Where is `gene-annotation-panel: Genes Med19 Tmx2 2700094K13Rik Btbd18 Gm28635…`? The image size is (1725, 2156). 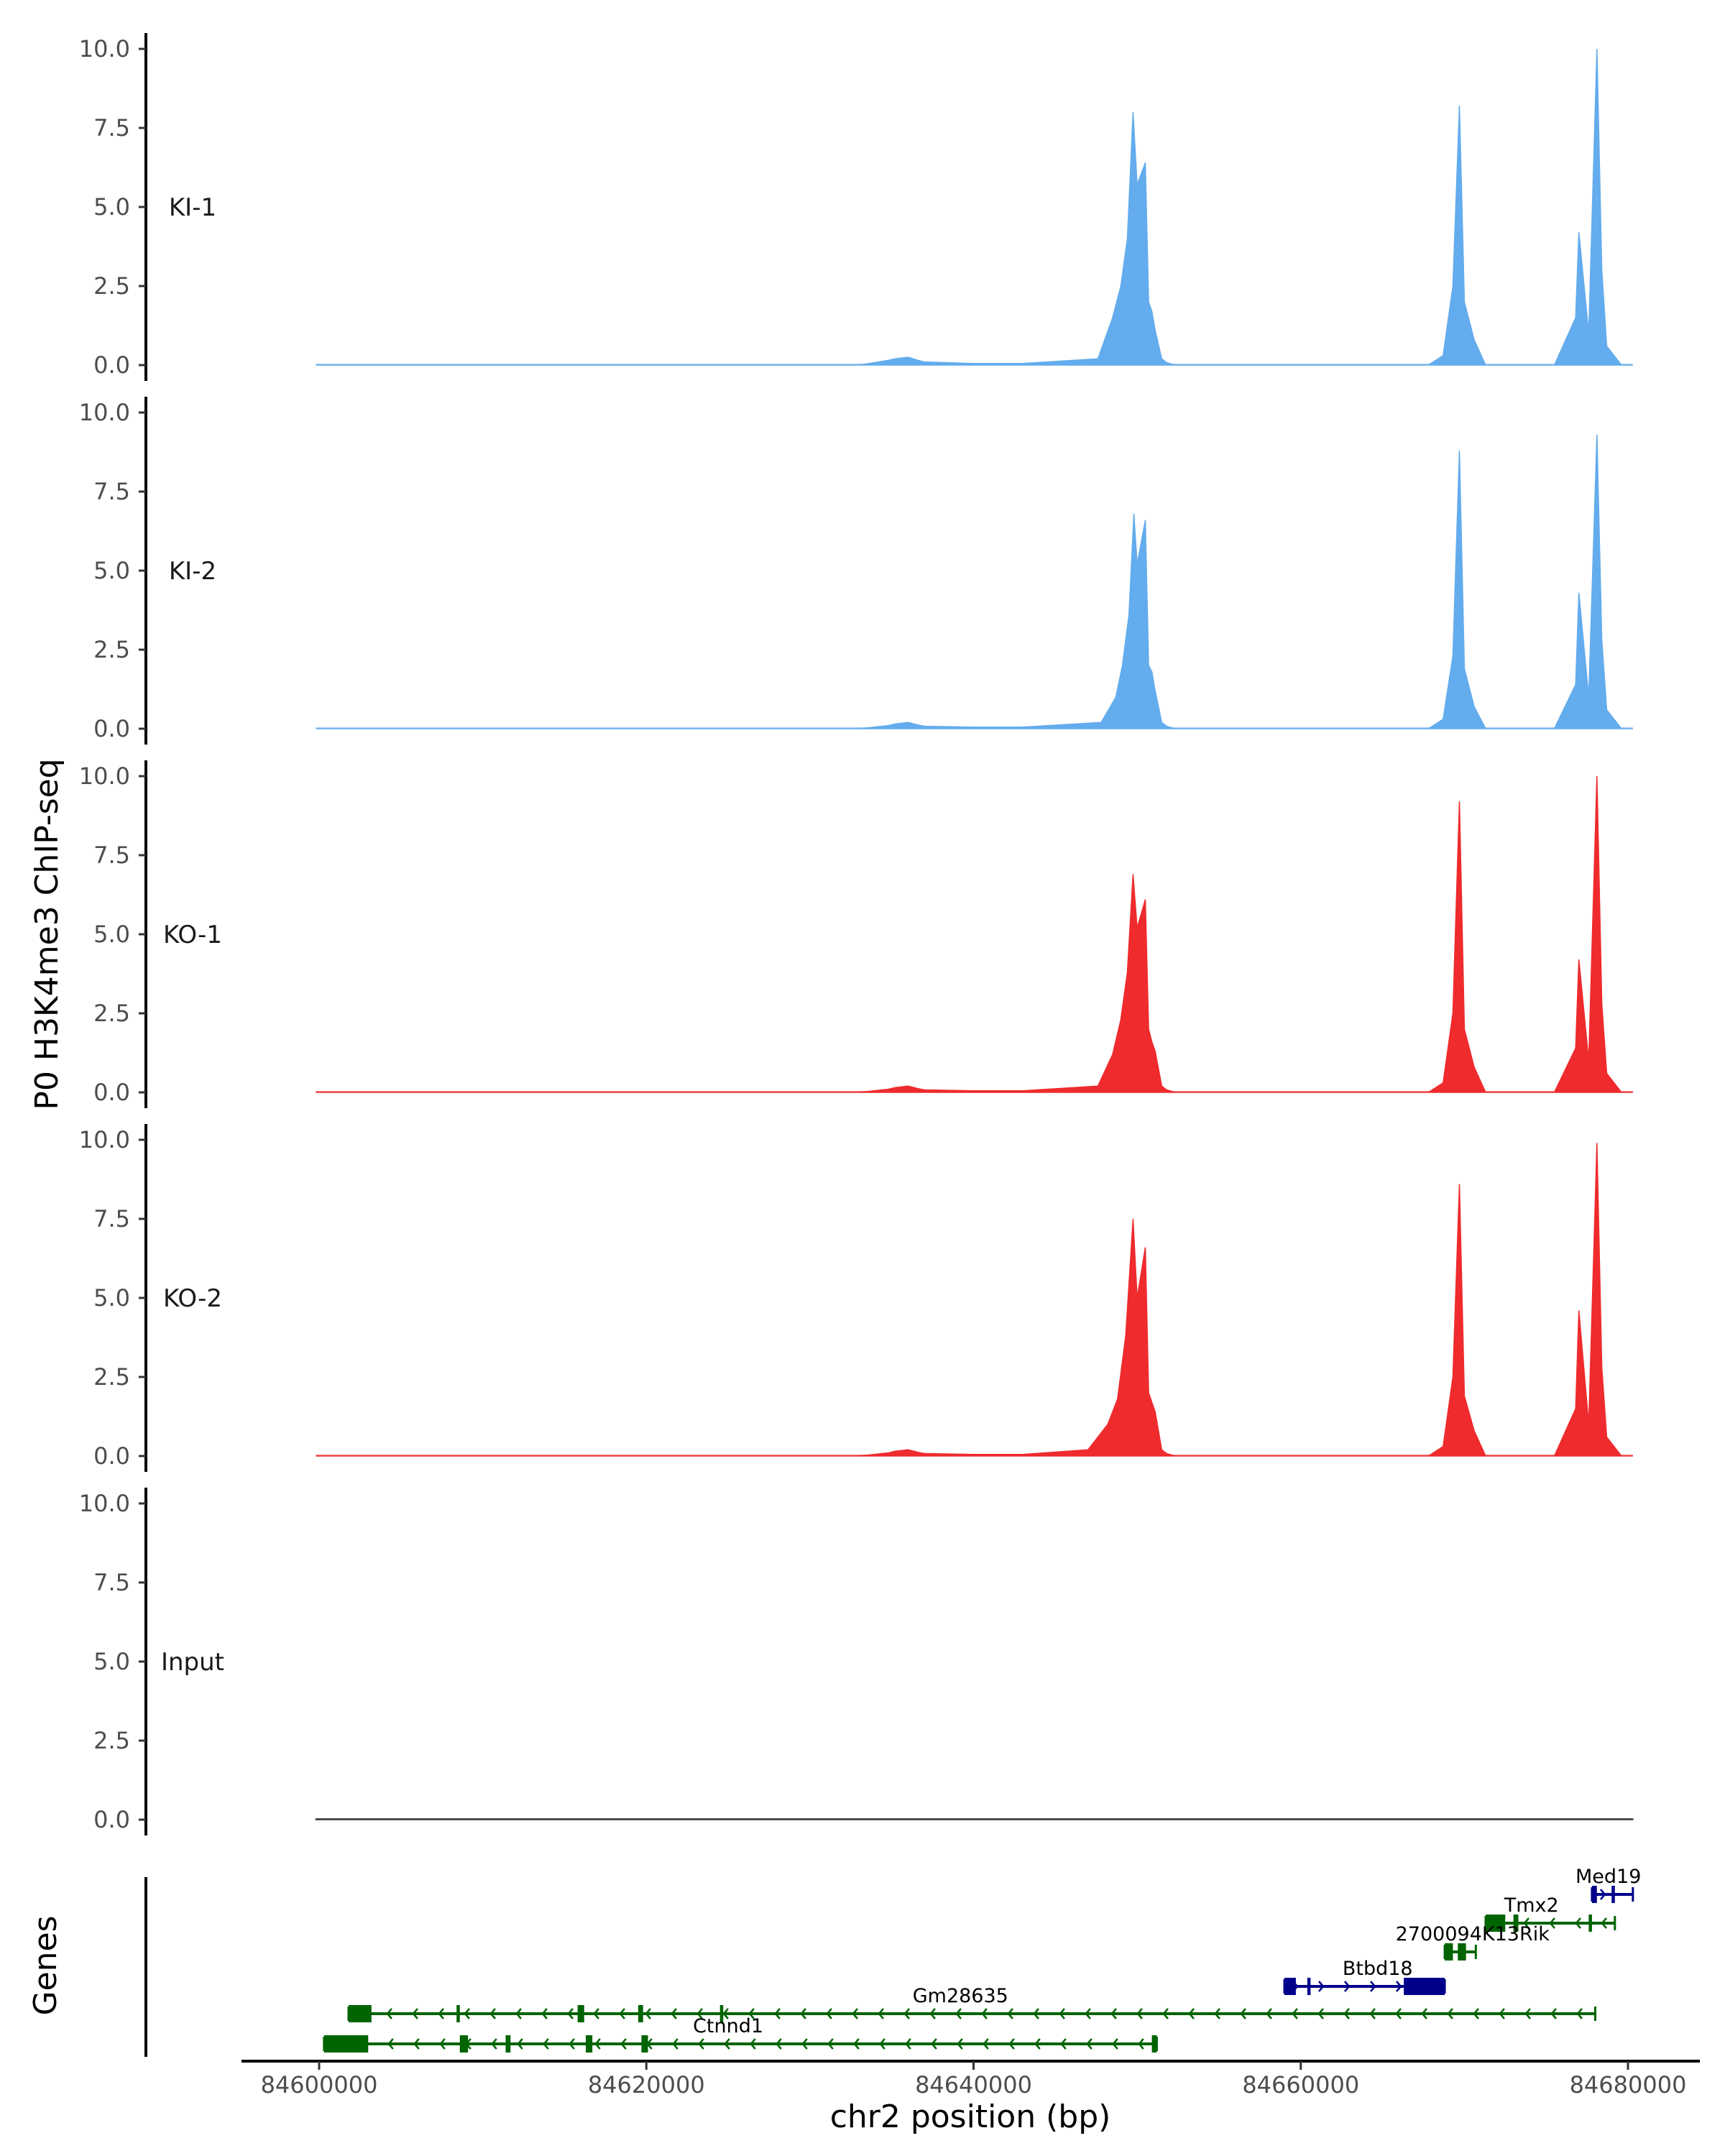 gene-annotation-panel: Genes Med19 Tmx2 2700094K13Rik Btbd18 Gm28635… is located at coordinates (834, 1961).